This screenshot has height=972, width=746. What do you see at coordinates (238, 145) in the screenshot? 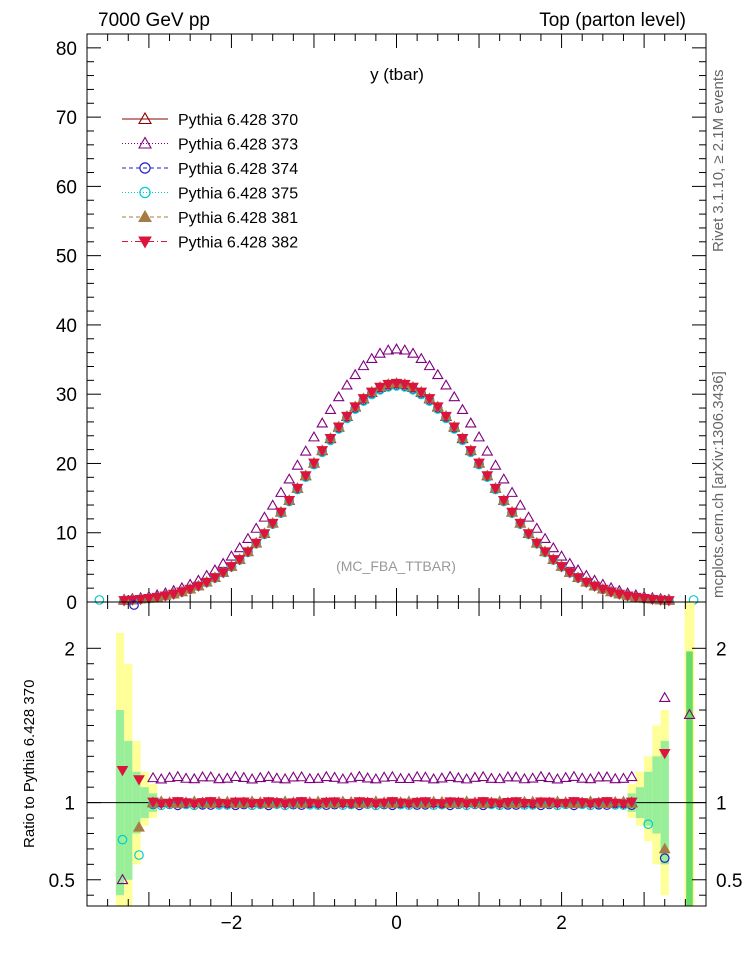
I see `legend-label: Pythia 6.428 373` at bounding box center [238, 145].